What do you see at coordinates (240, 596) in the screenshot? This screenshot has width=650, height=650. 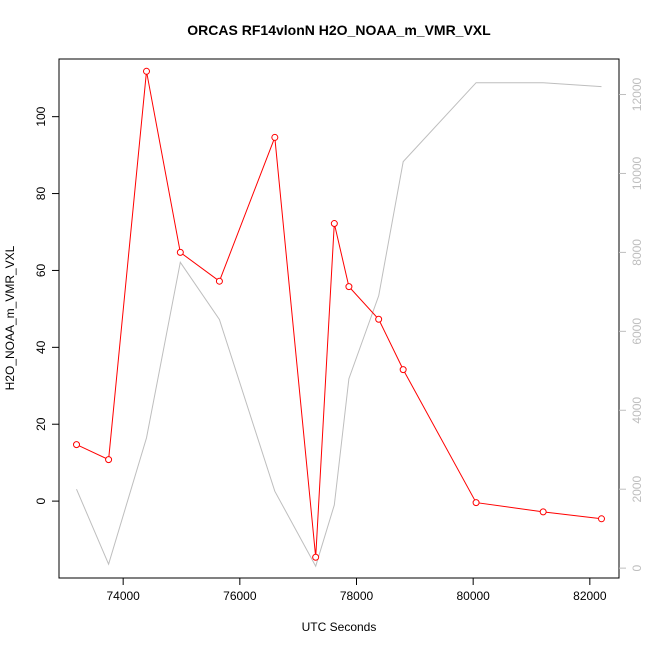 I see `x-tick-label: 76000` at bounding box center [240, 596].